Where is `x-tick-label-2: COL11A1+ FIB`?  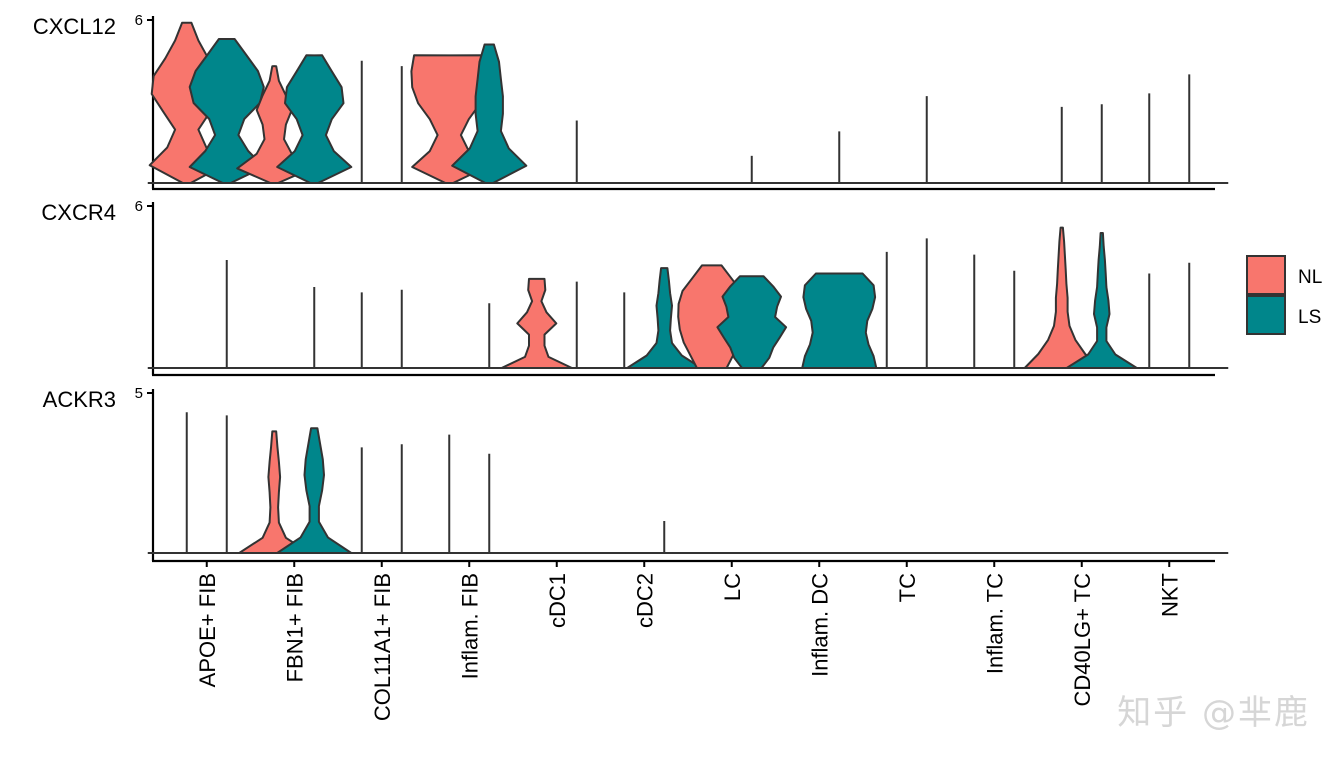
x-tick-label-2: COL11A1+ FIB is located at coordinates (382, 647).